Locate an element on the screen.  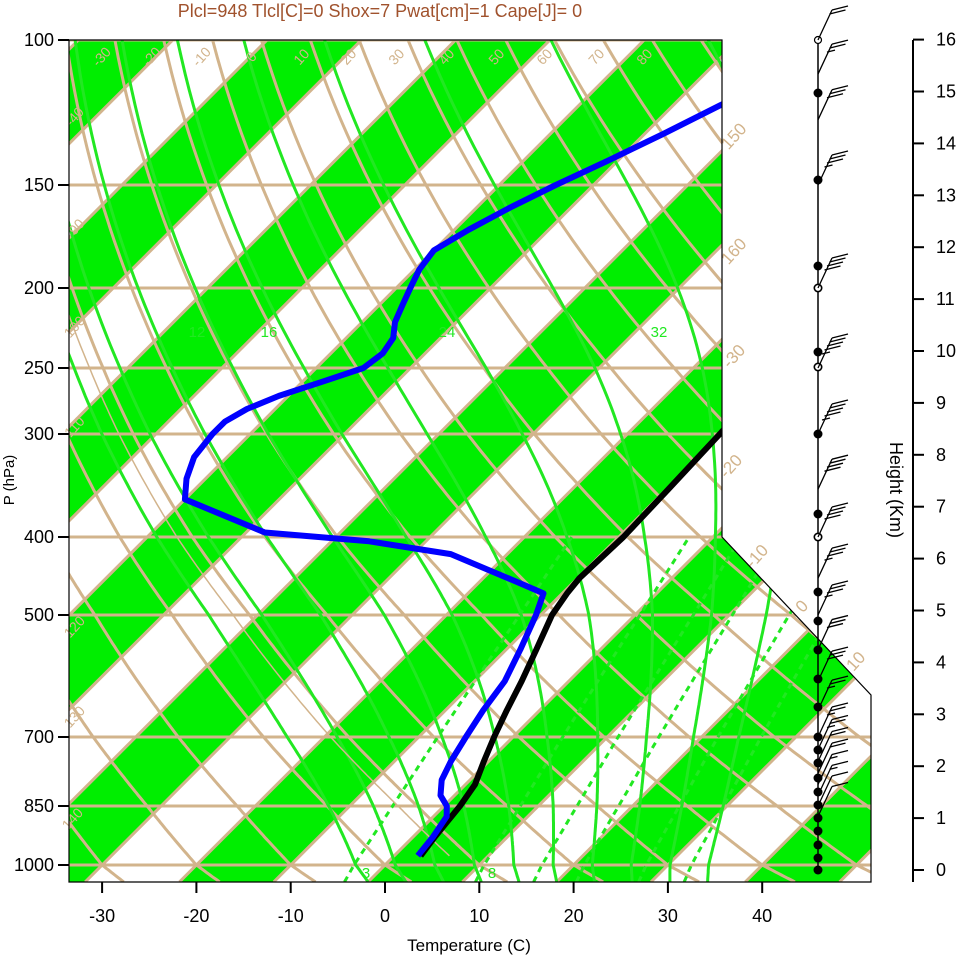
isotherm-label: 0 is located at coordinates (802, 606).